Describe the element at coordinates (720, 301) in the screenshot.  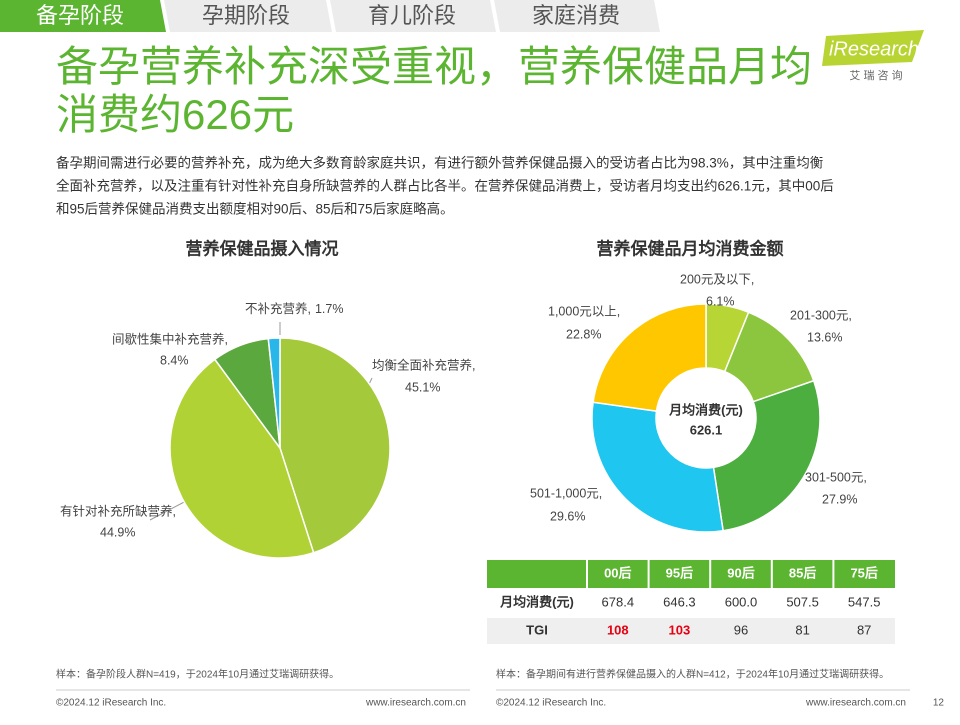
I see `value-label: 6.1%` at that location.